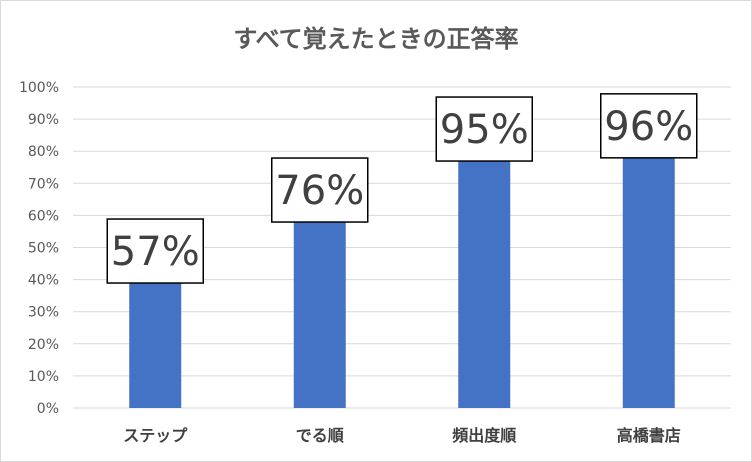 Image resolution: width=752 pixels, height=462 pixels. What do you see at coordinates (43, 152) in the screenshot?
I see `y-tick-label: 80%` at bounding box center [43, 152].